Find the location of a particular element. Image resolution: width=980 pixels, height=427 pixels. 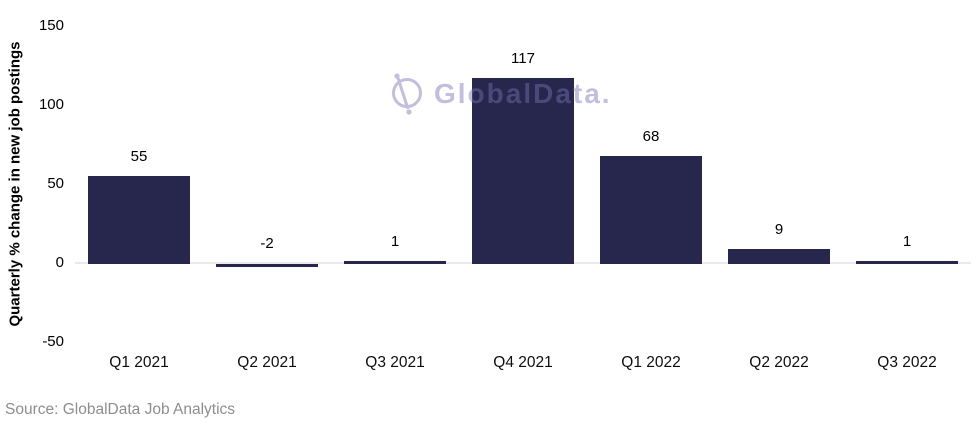

x-label-q3-2022: Q3 2022 is located at coordinates (907, 362).